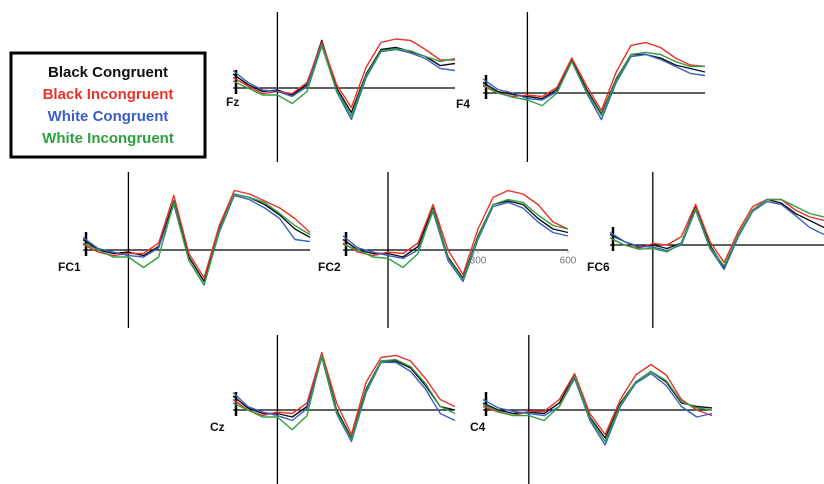 This screenshot has width=824, height=484. I want to click on electrode-label: FC2, so click(329, 267).